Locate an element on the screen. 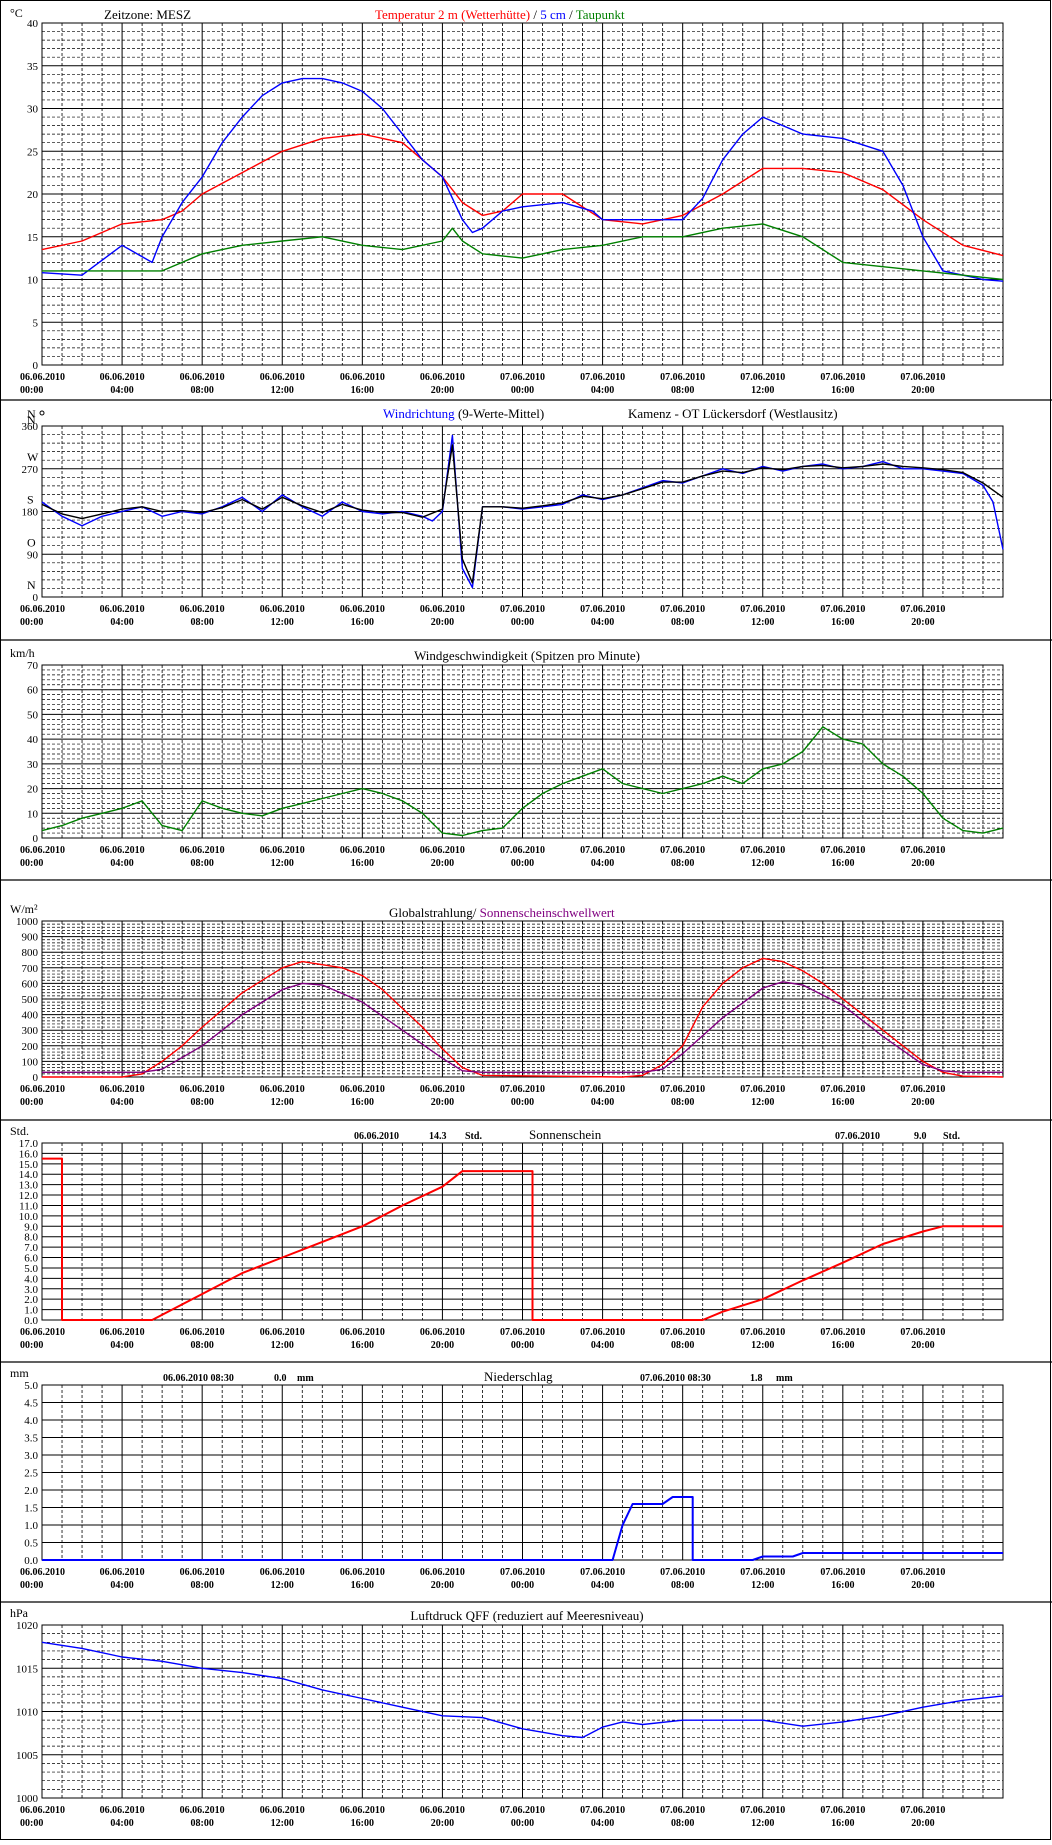  chart-title: Windrichtung (9-Werte-Mittel) is located at coordinates (463, 413).